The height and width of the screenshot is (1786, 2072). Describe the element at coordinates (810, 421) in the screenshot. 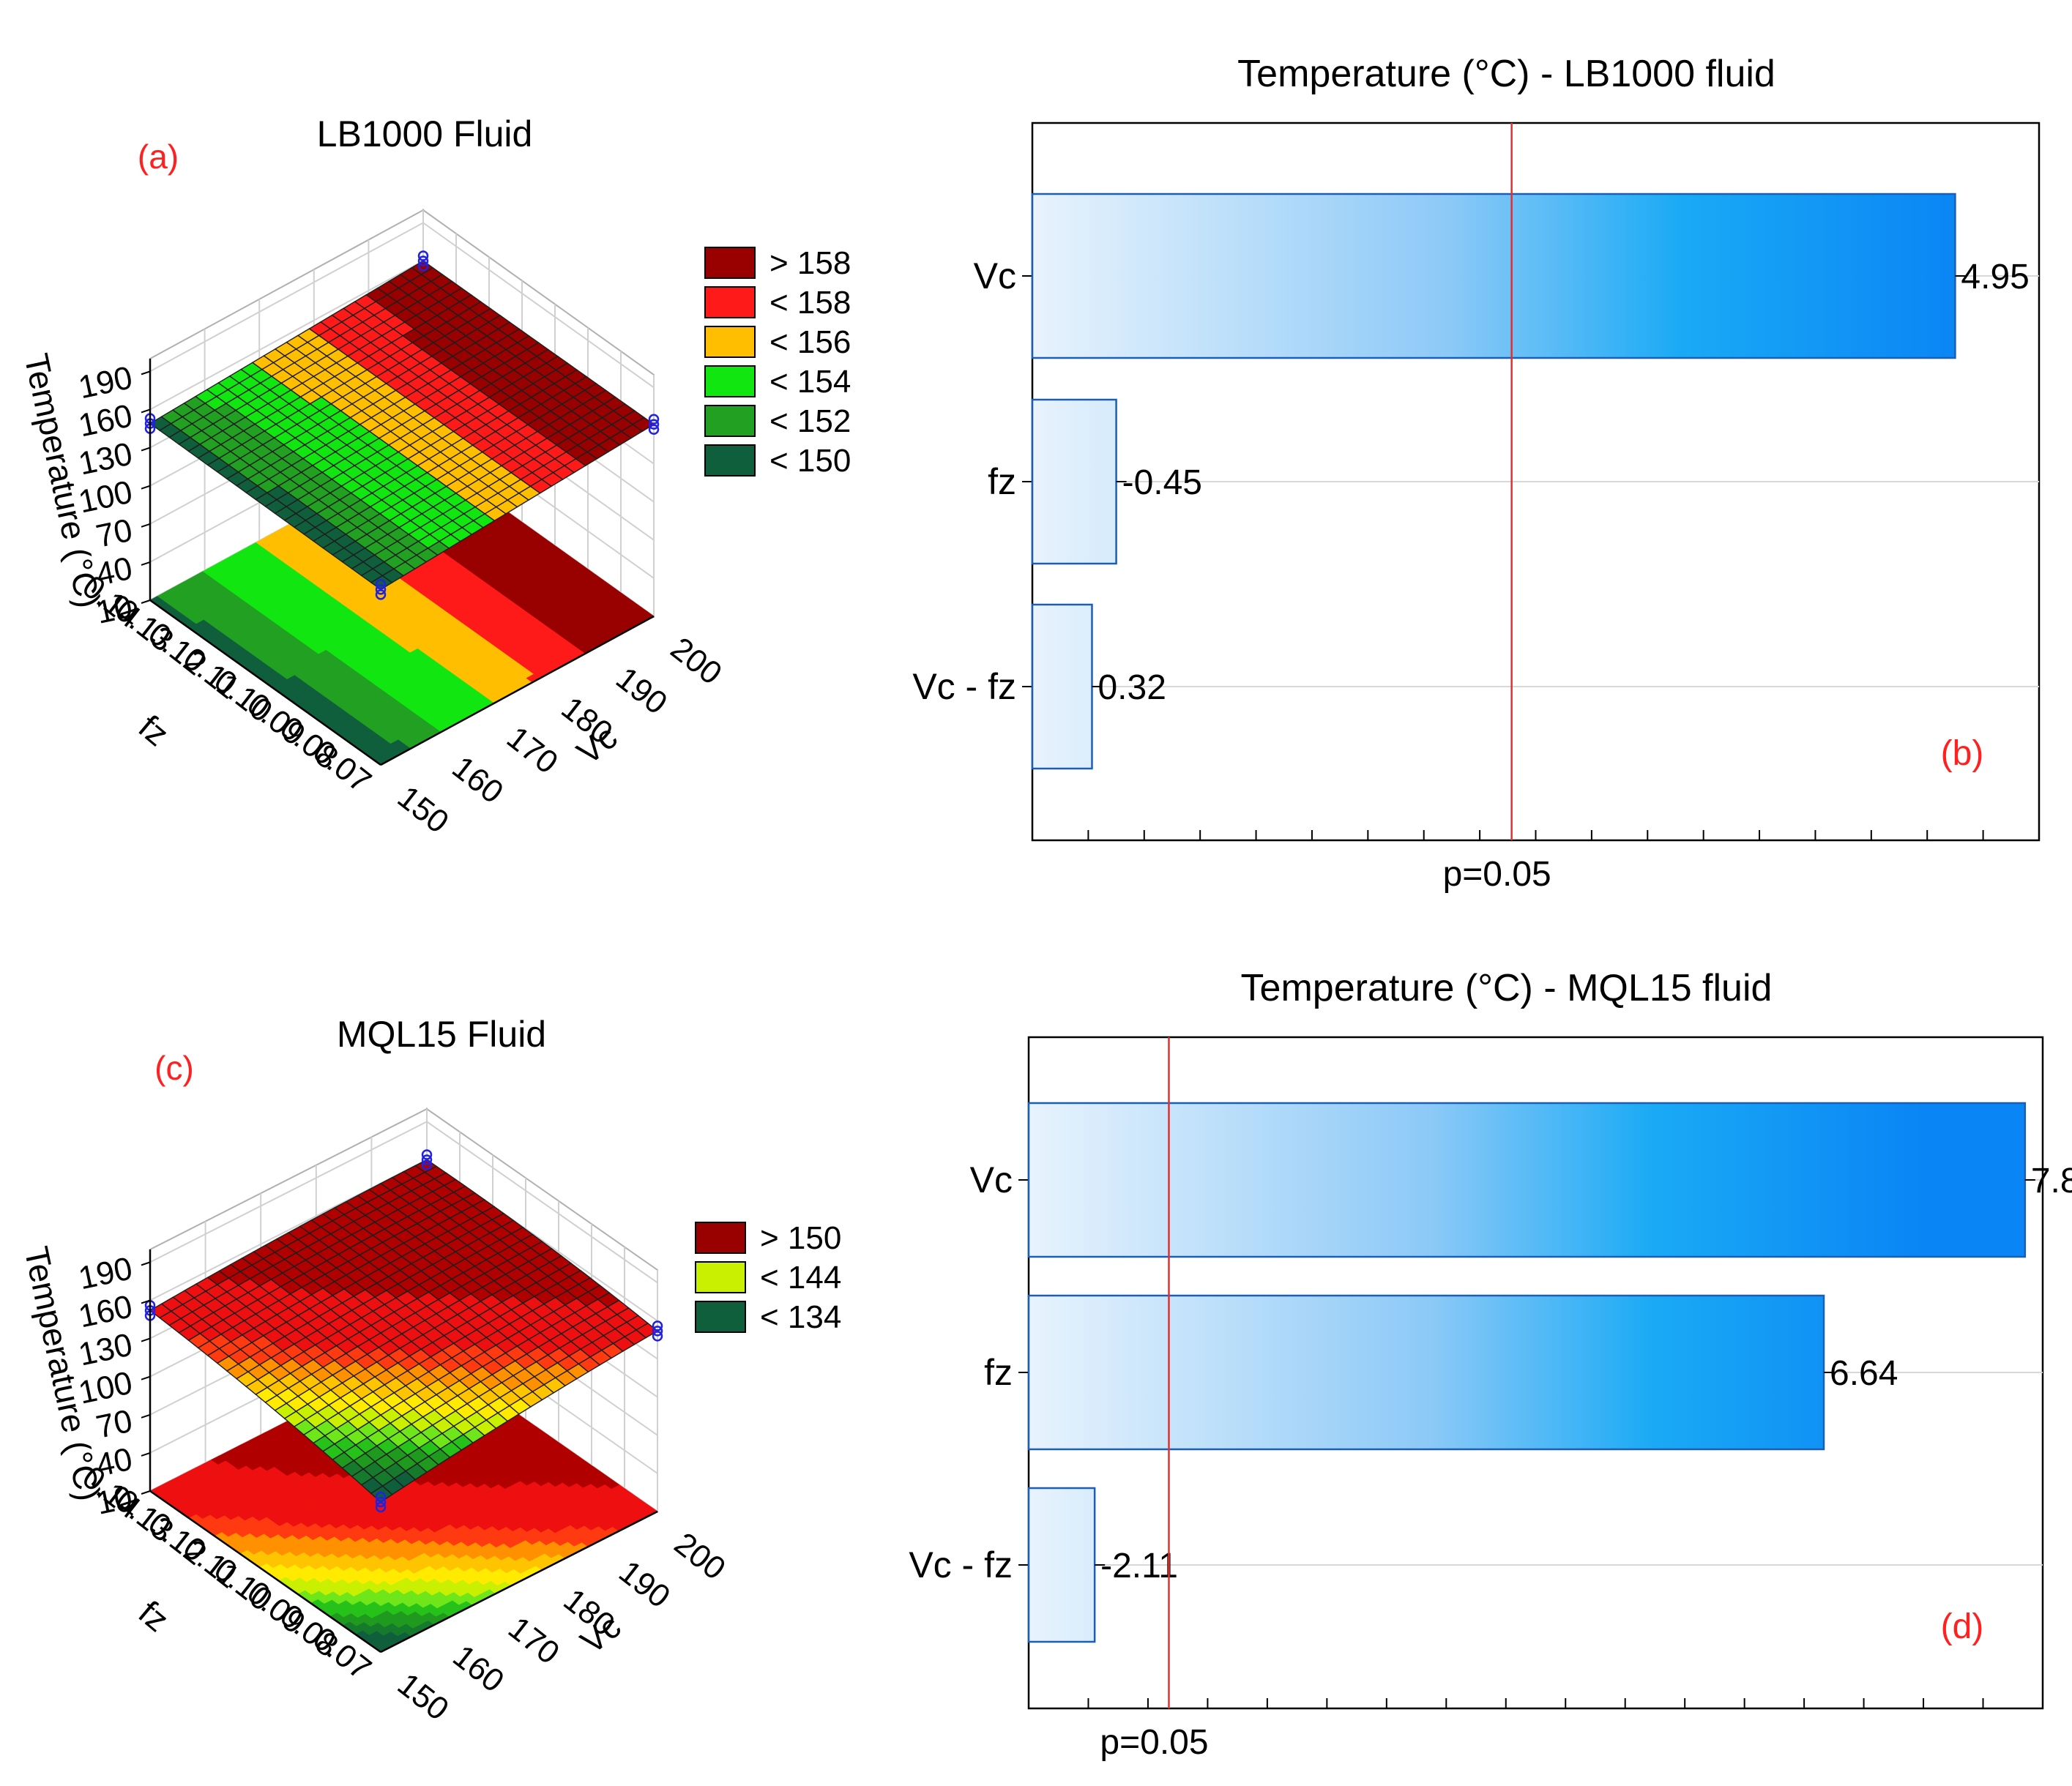

I see `legend-label: < 152` at that location.